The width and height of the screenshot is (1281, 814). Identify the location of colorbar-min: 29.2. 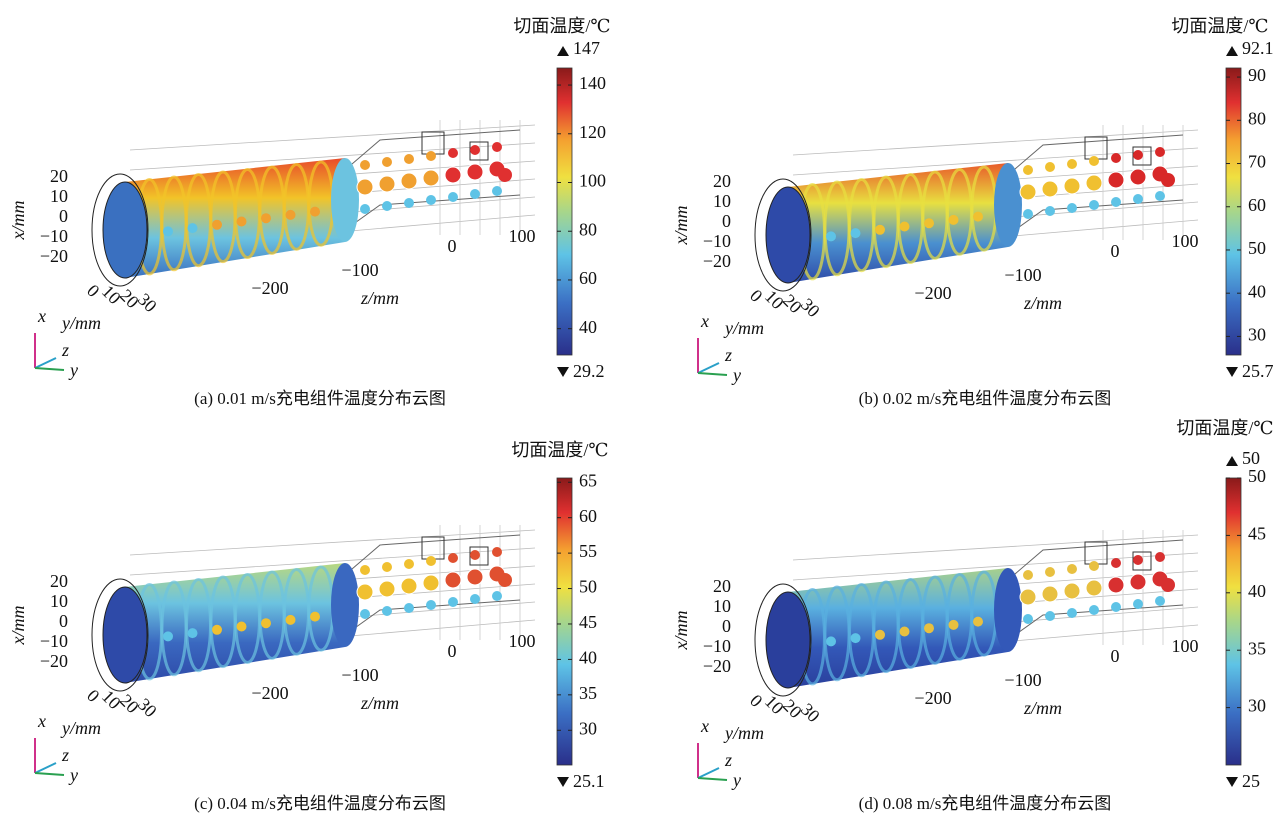
(589, 371).